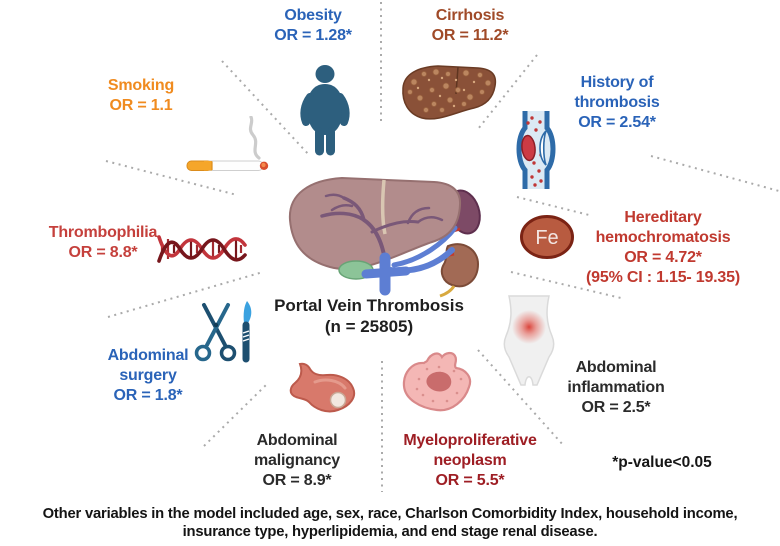 This screenshot has height=546, width=780. What do you see at coordinates (141, 105) in the screenshot?
I see `factor-or-value: OR = 1.1` at bounding box center [141, 105].